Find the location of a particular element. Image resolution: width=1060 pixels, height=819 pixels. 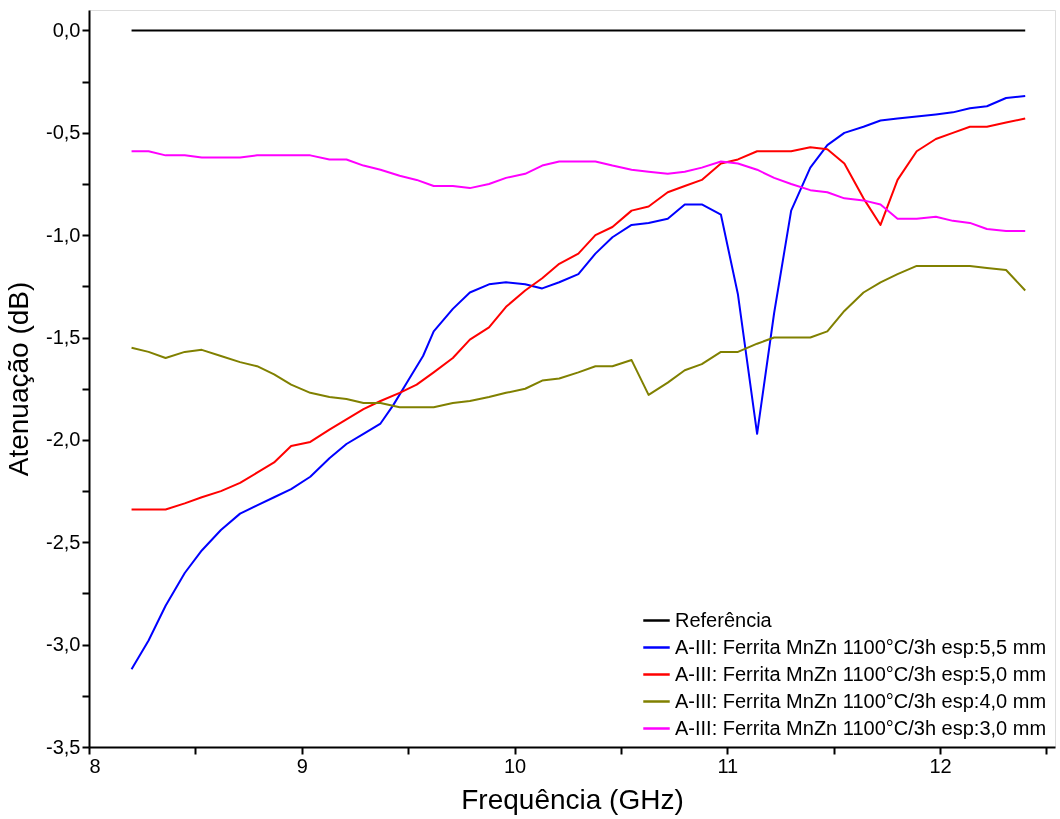

y-axis-title: Atenuação (dB) is located at coordinates (19, 379).